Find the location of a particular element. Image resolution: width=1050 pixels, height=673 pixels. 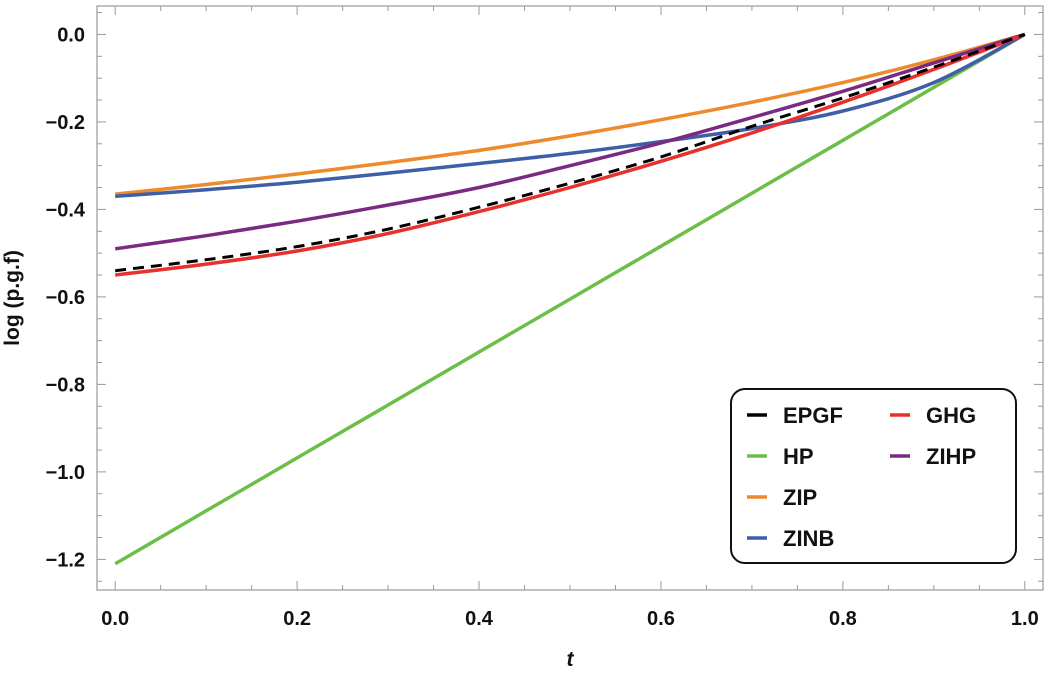

y-tick-label: −1.2 is located at coordinates (65, 560).